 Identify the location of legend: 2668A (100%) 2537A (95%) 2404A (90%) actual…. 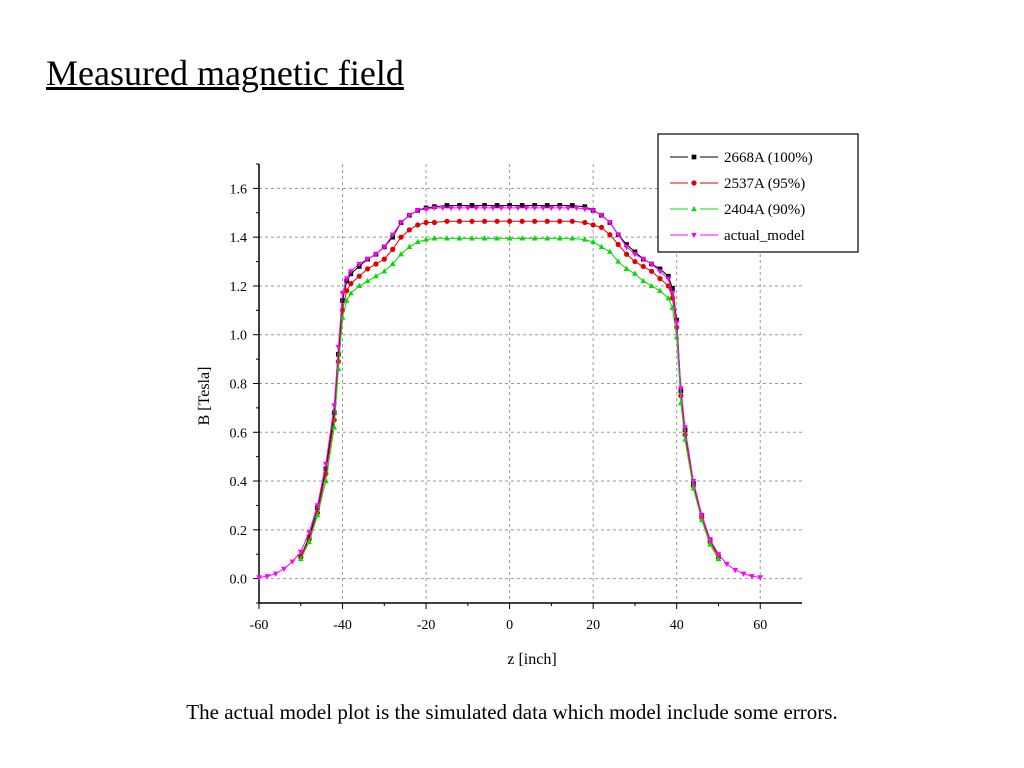
(758, 193).